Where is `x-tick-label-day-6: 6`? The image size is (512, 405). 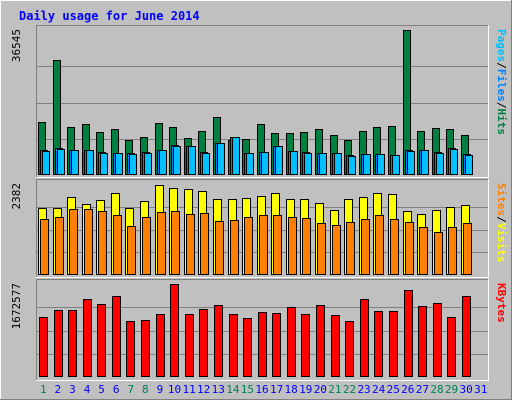 x-tick-label-day-6: 6 is located at coordinates (116, 389).